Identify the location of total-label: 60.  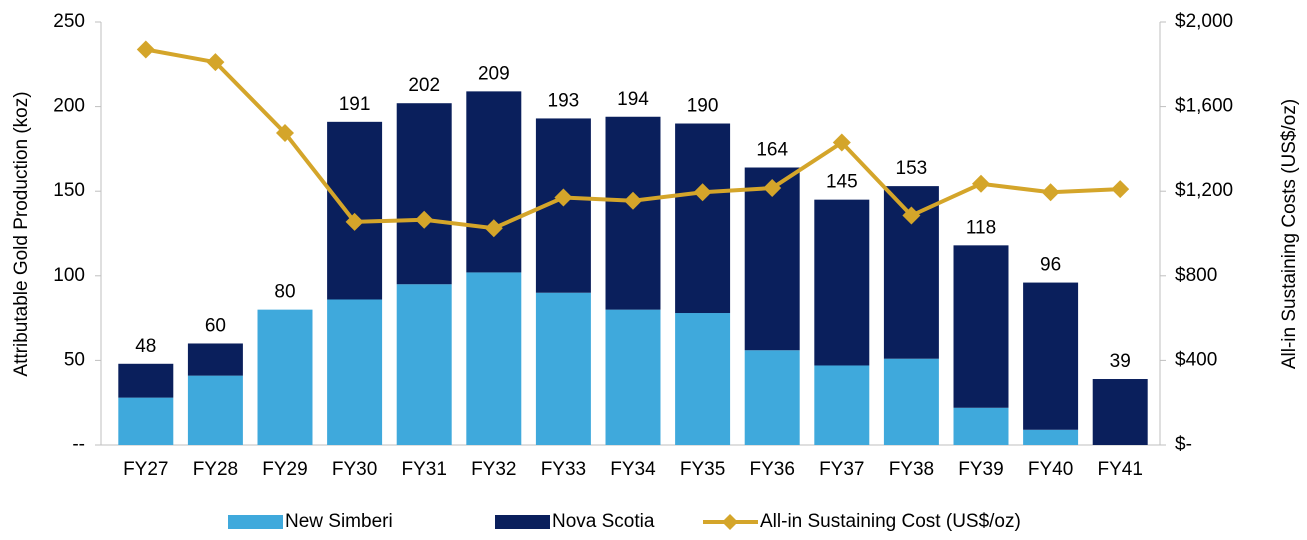
(215, 325).